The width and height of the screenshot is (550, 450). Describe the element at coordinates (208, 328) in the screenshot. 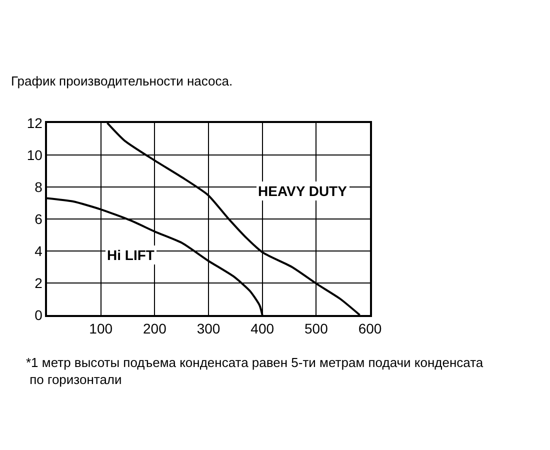

I see `x-tick-label: 300` at that location.